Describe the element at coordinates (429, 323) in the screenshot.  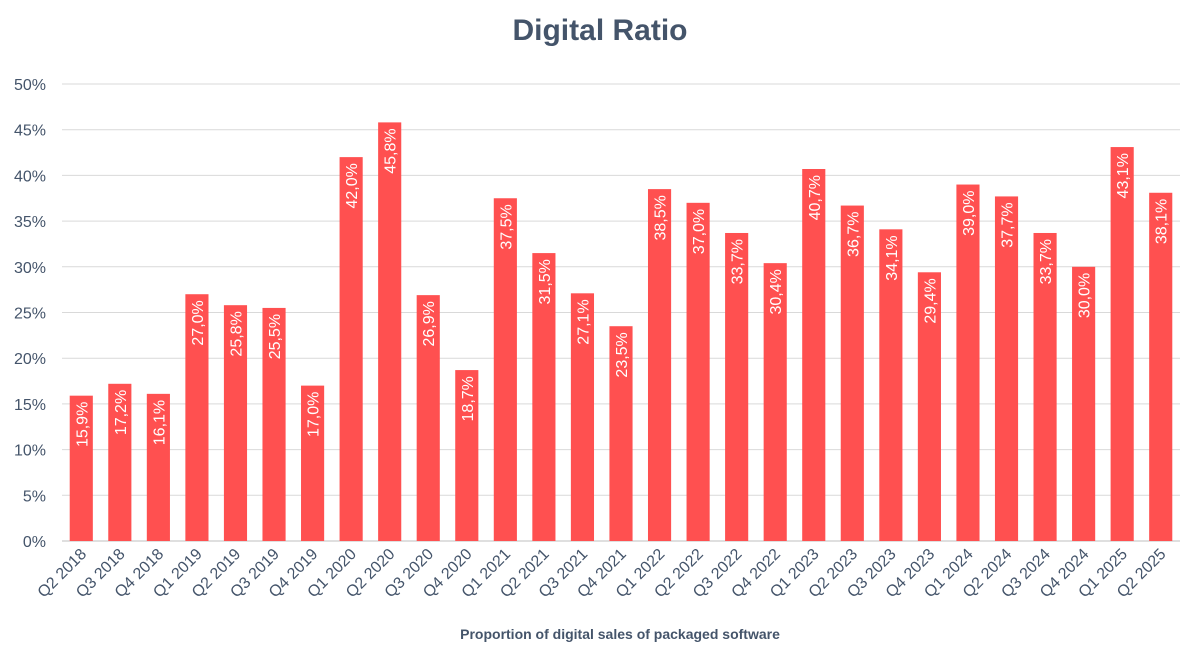
I see `data-label: 26,9%` at that location.